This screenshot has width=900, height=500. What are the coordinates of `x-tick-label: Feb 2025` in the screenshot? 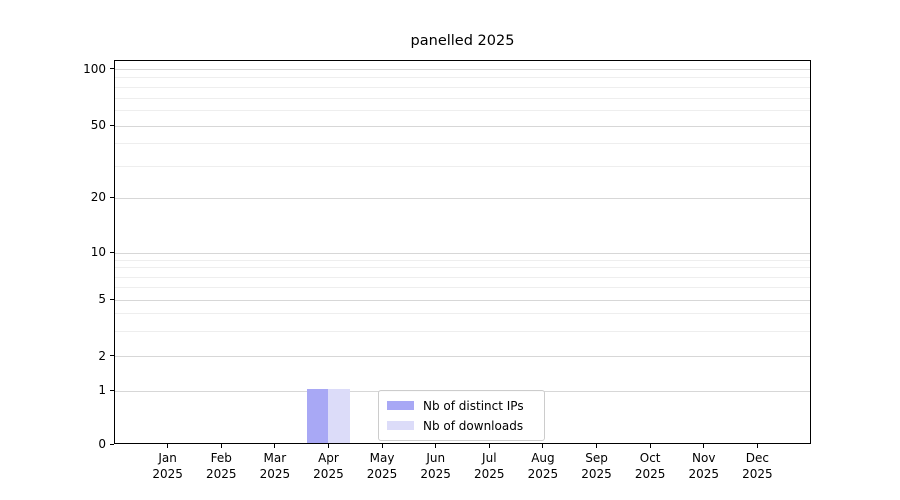 It's located at (221, 466).